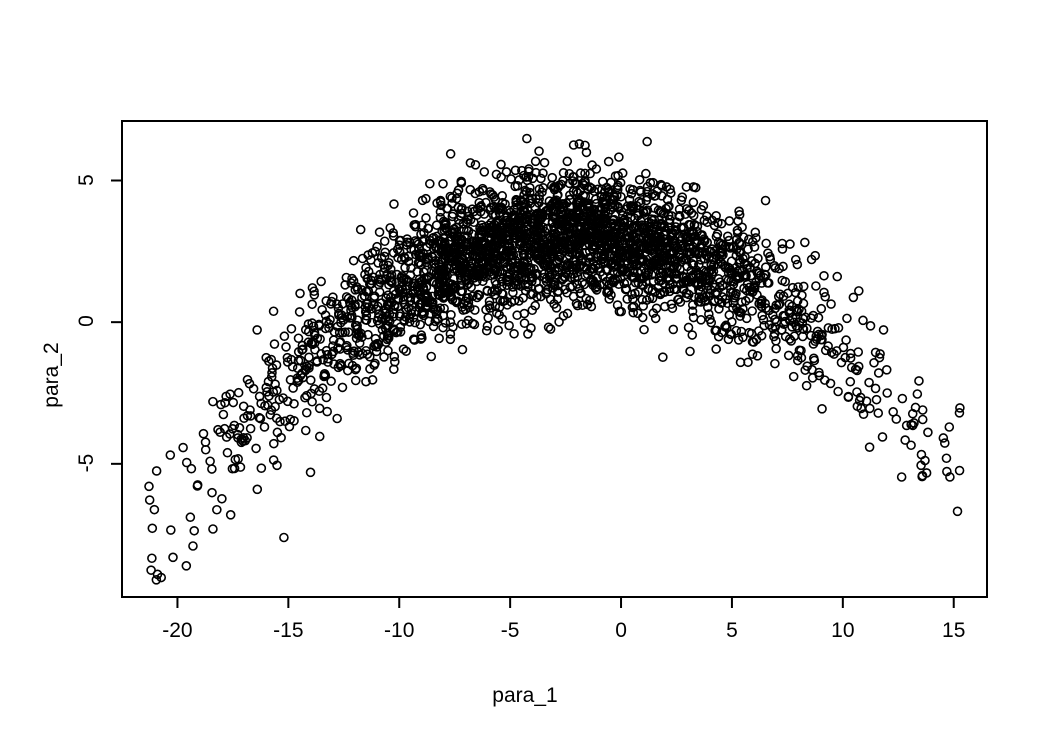  I want to click on x-tick-label: 15, so click(954, 630).